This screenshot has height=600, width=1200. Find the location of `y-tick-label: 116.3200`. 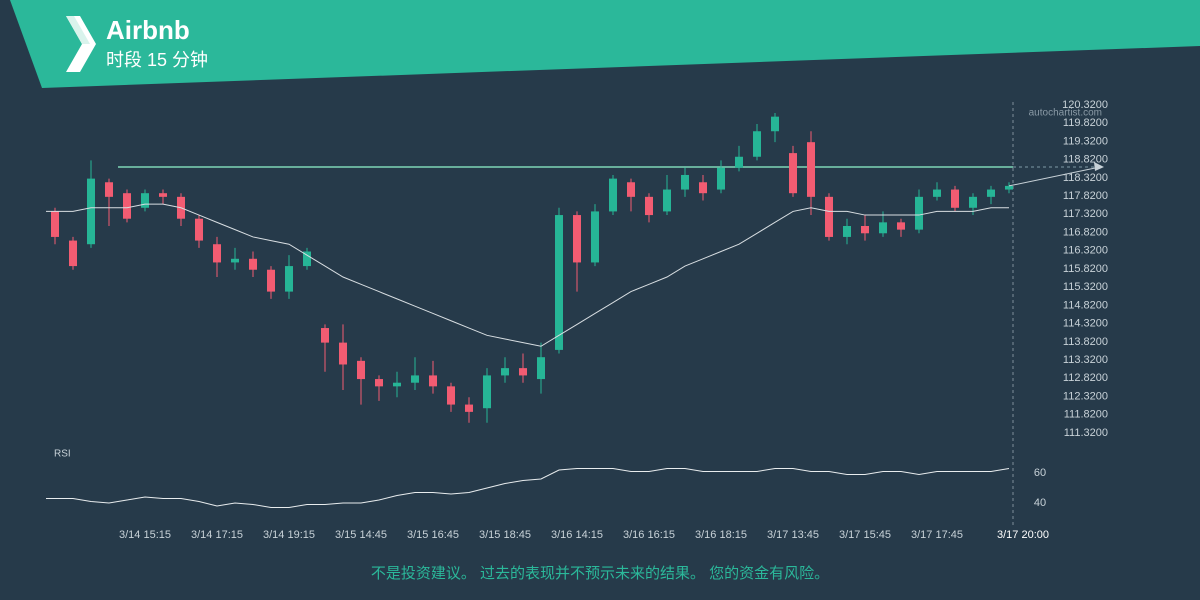

y-tick-label: 116.3200 is located at coordinates (1085, 251).